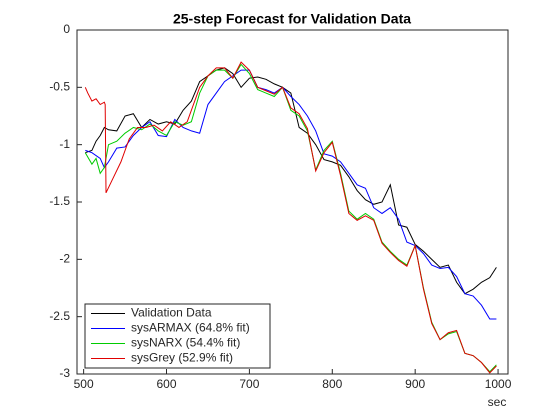  I want to click on legend-label: Validation Data, so click(171, 313).